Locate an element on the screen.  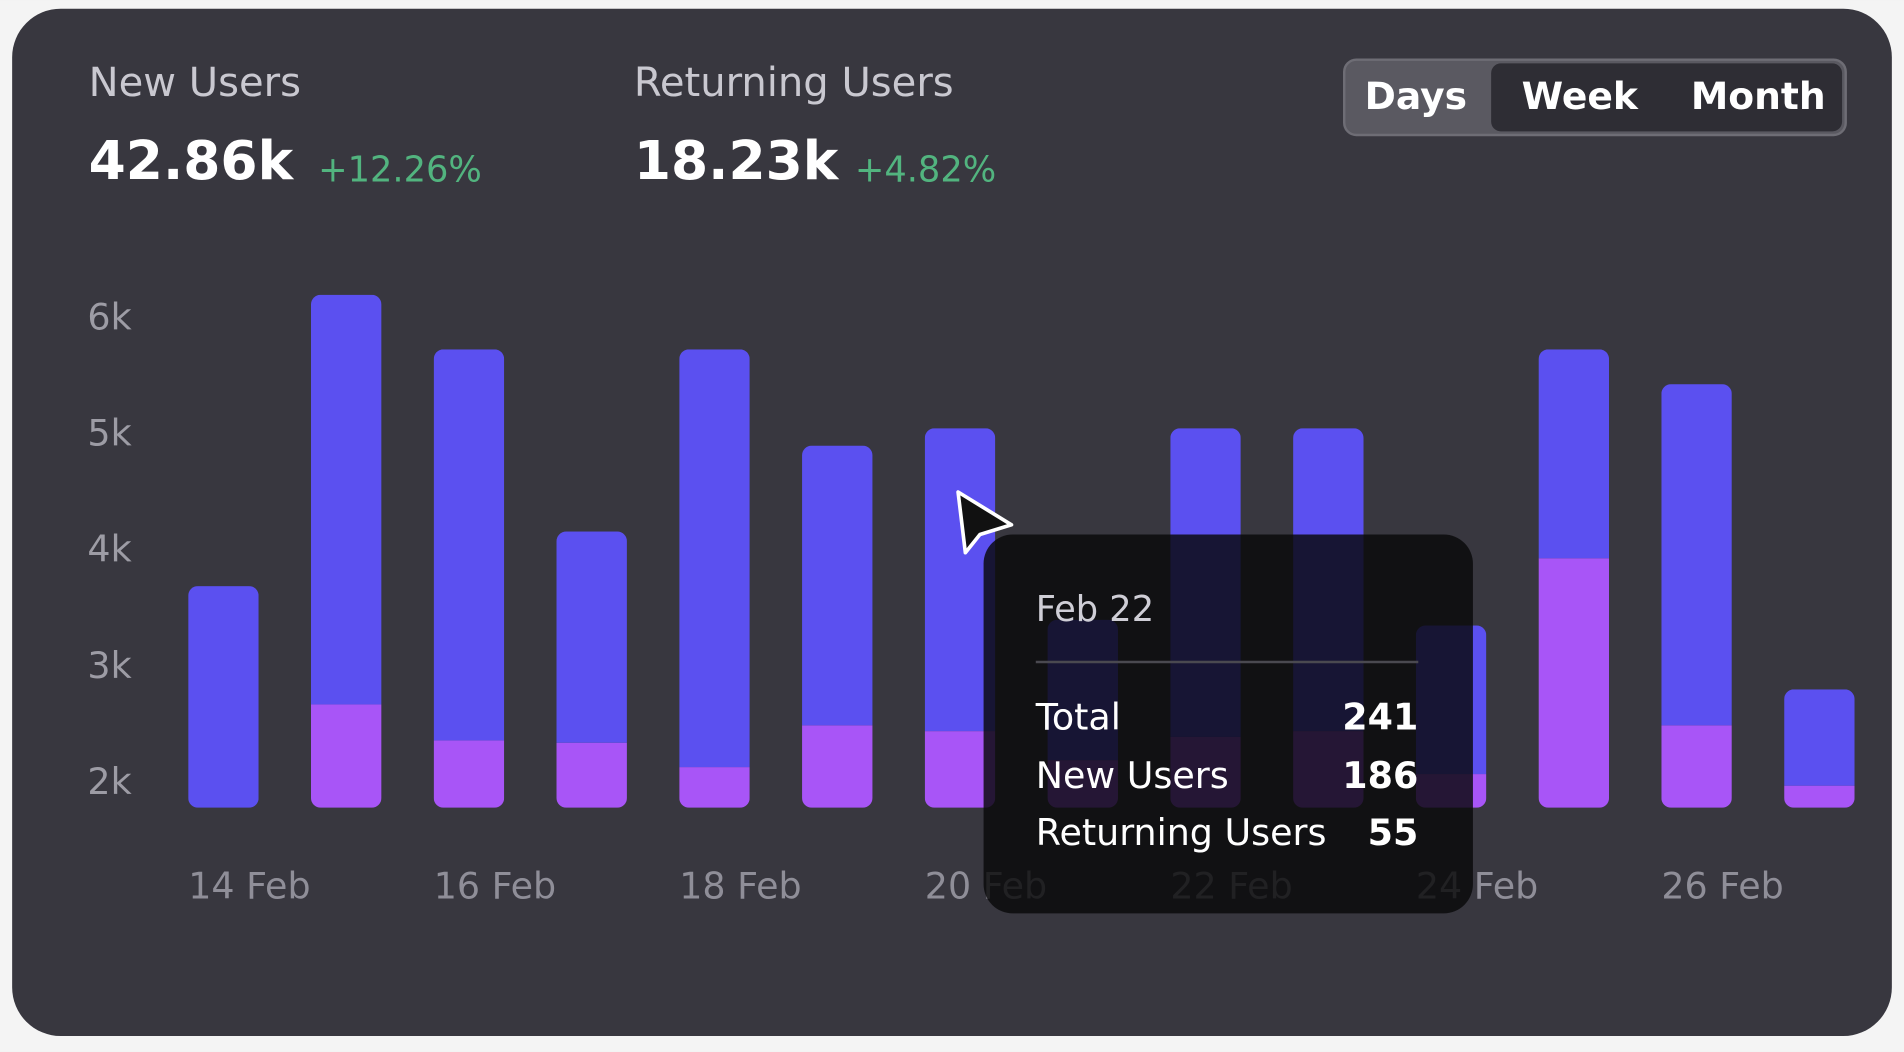
tab: Month is located at coordinates (1758, 96).